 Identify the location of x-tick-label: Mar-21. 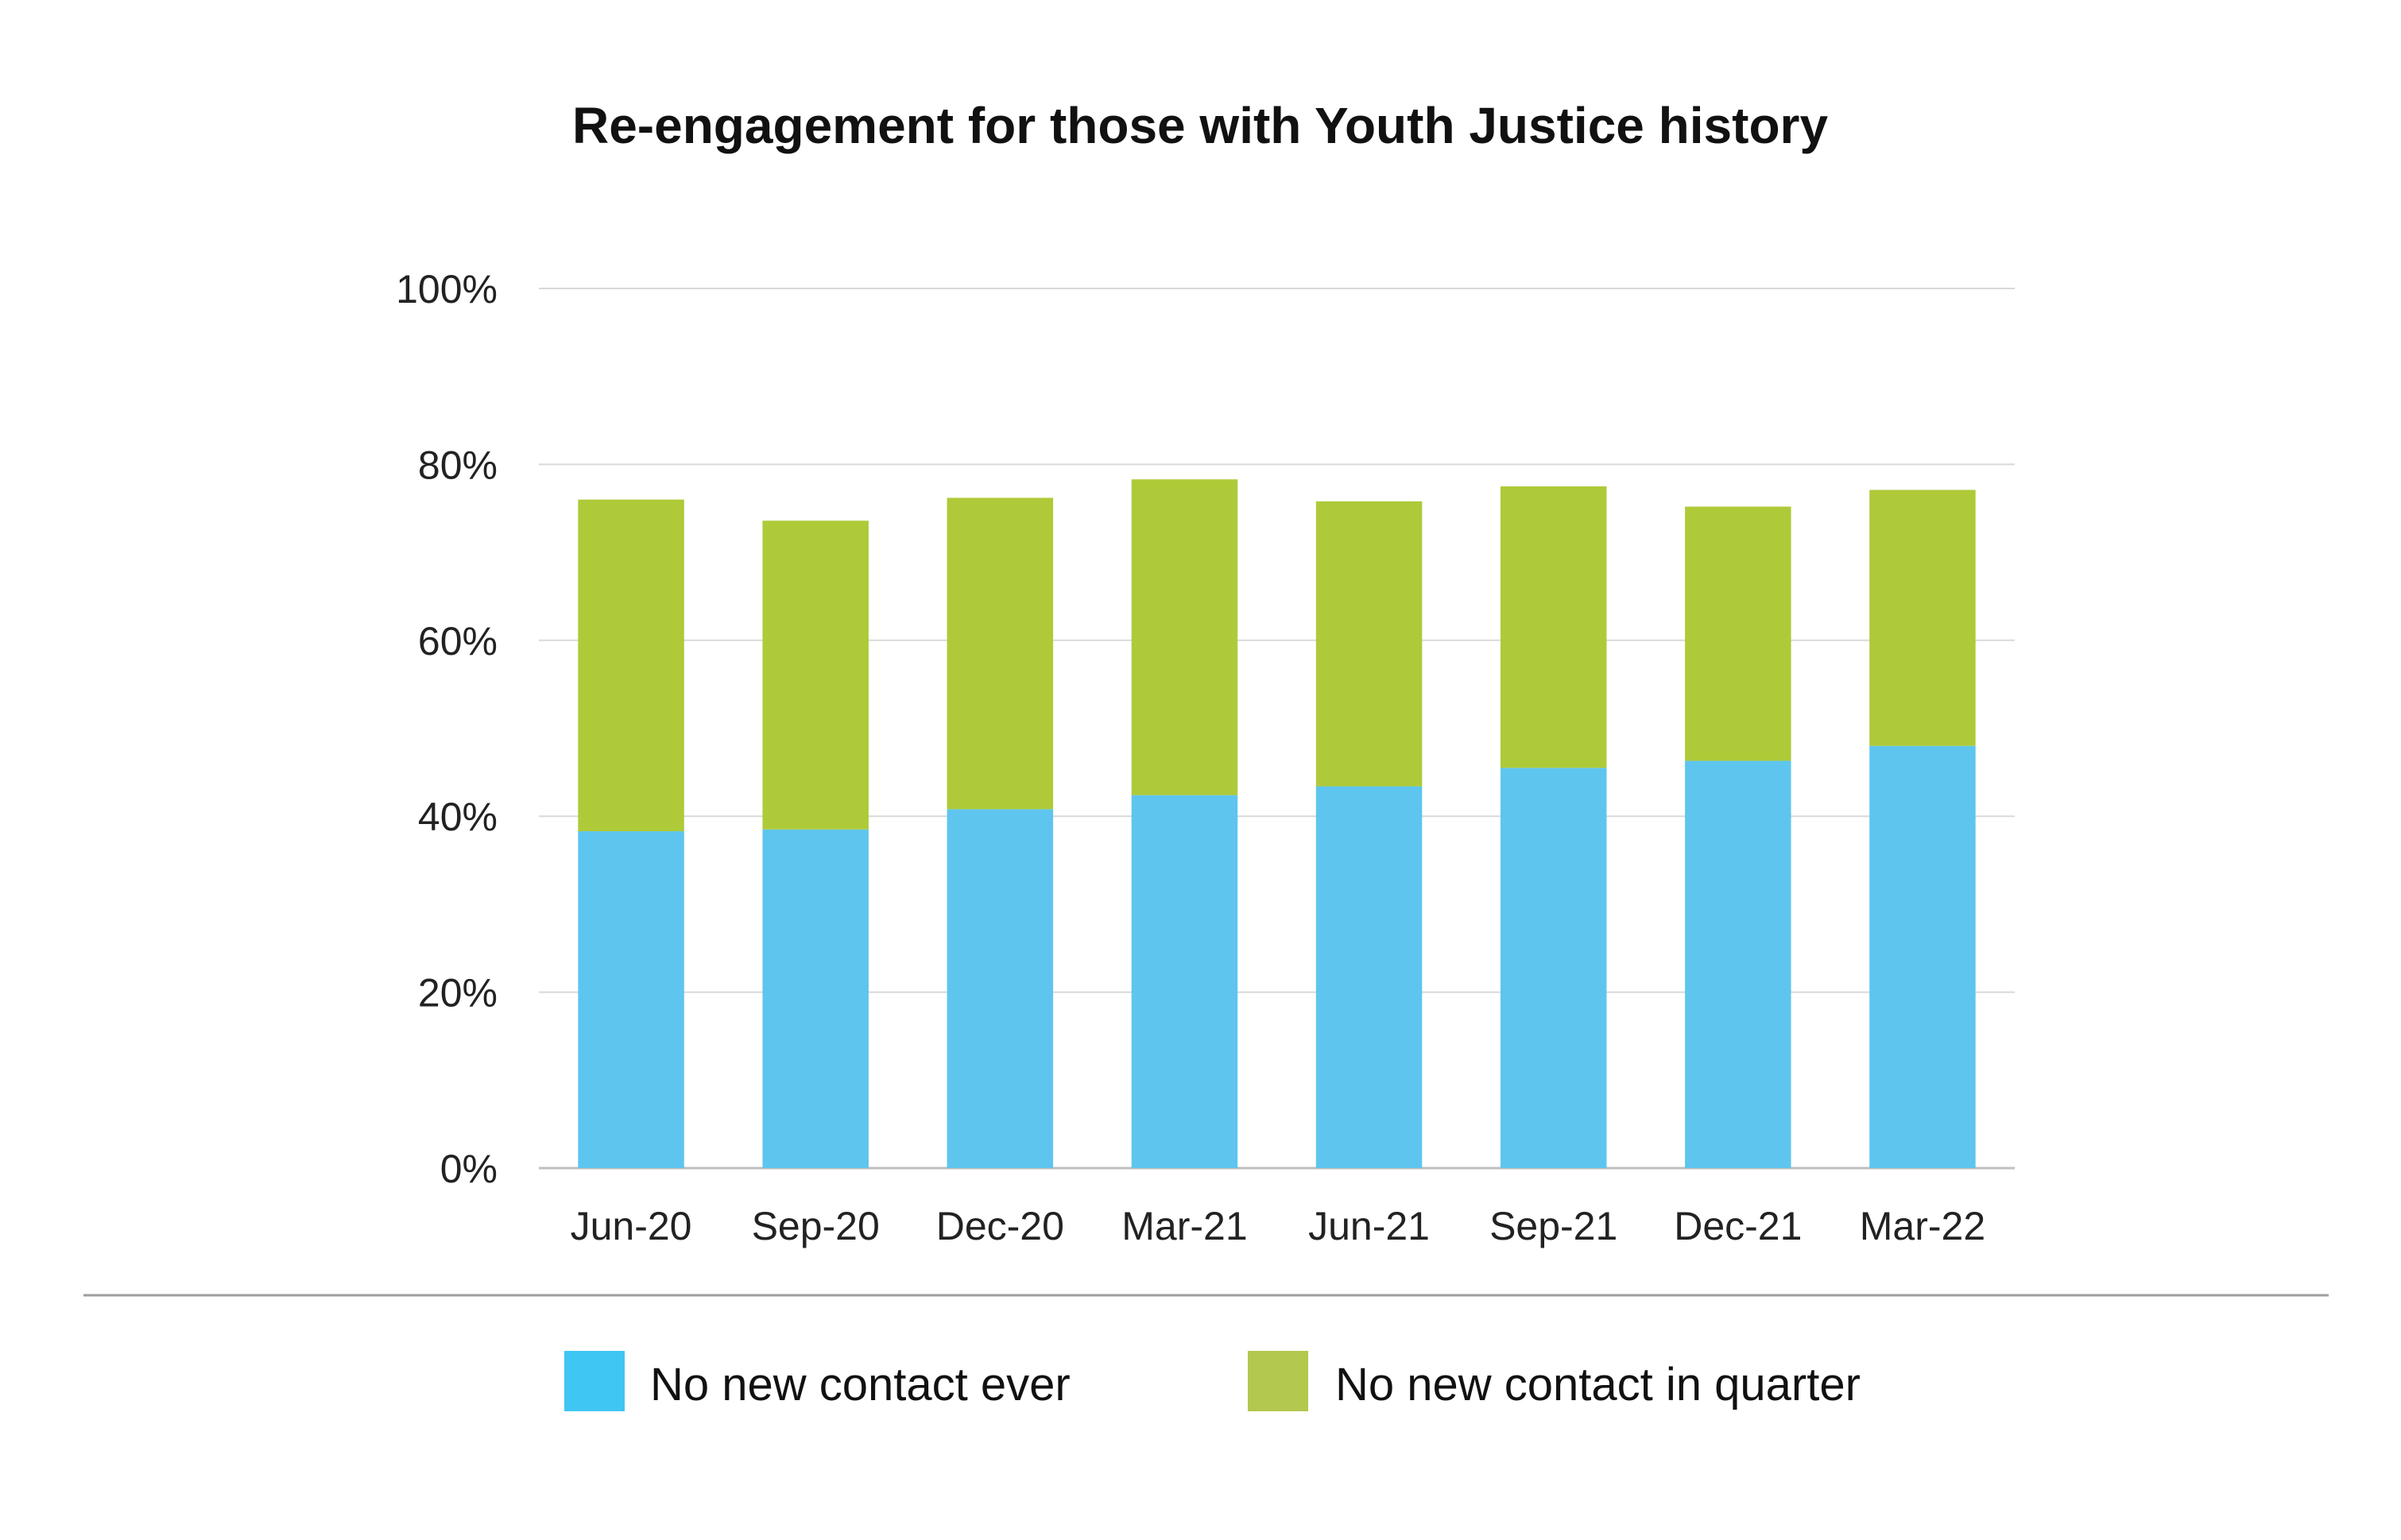
(1184, 1226).